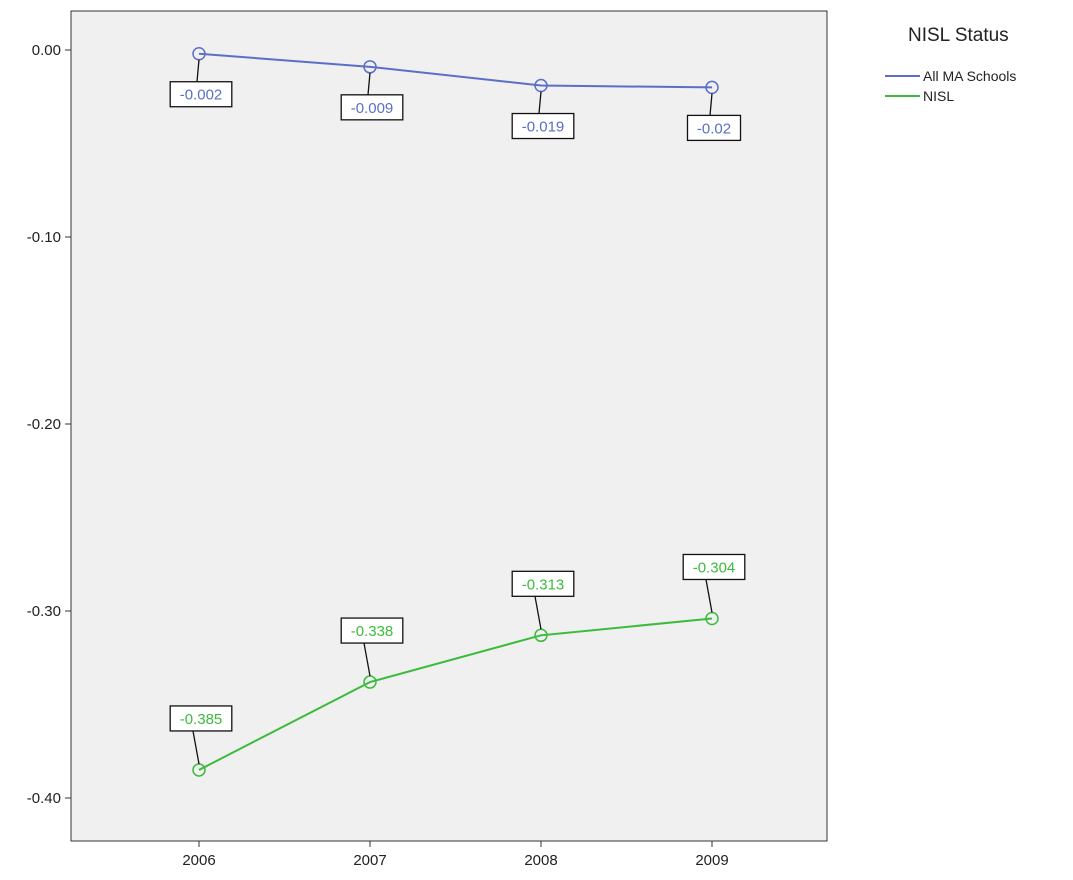  I want to click on data-label: -0.385, so click(201, 719).